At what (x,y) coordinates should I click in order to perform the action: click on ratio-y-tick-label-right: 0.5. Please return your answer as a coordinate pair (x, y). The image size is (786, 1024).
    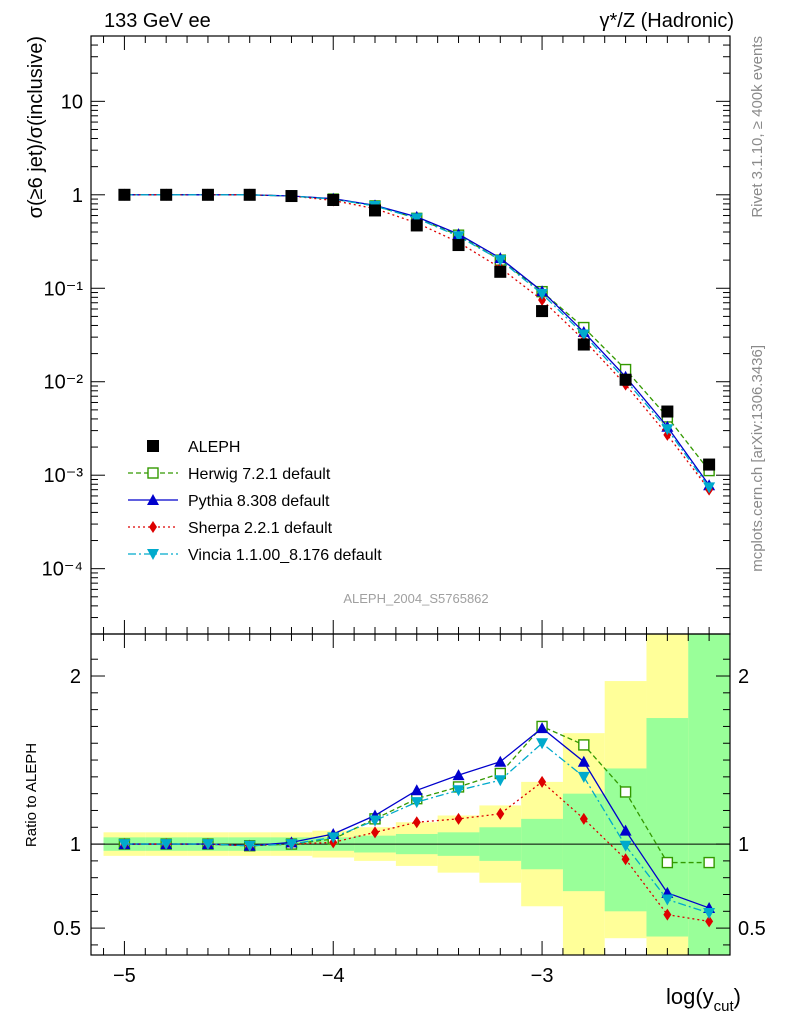
    Looking at the image, I should click on (752, 929).